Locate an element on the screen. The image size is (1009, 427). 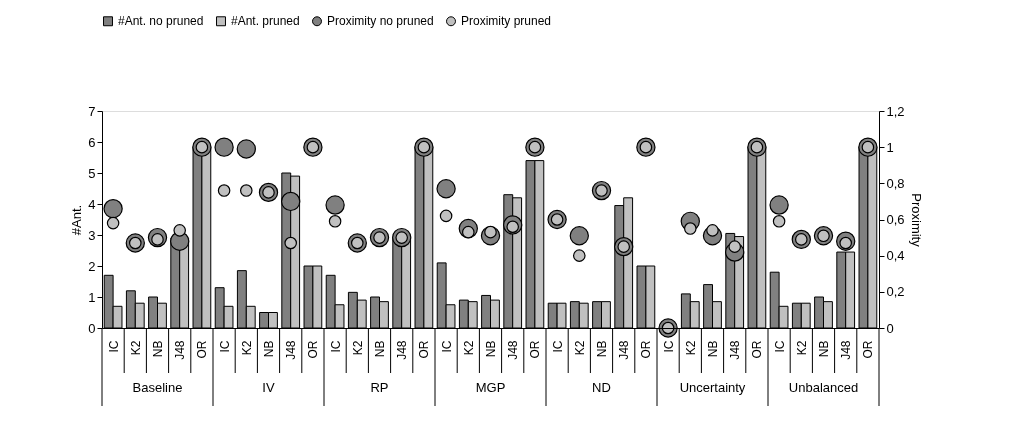
y2-tick-label: 0,8 is located at coordinates (895, 183).